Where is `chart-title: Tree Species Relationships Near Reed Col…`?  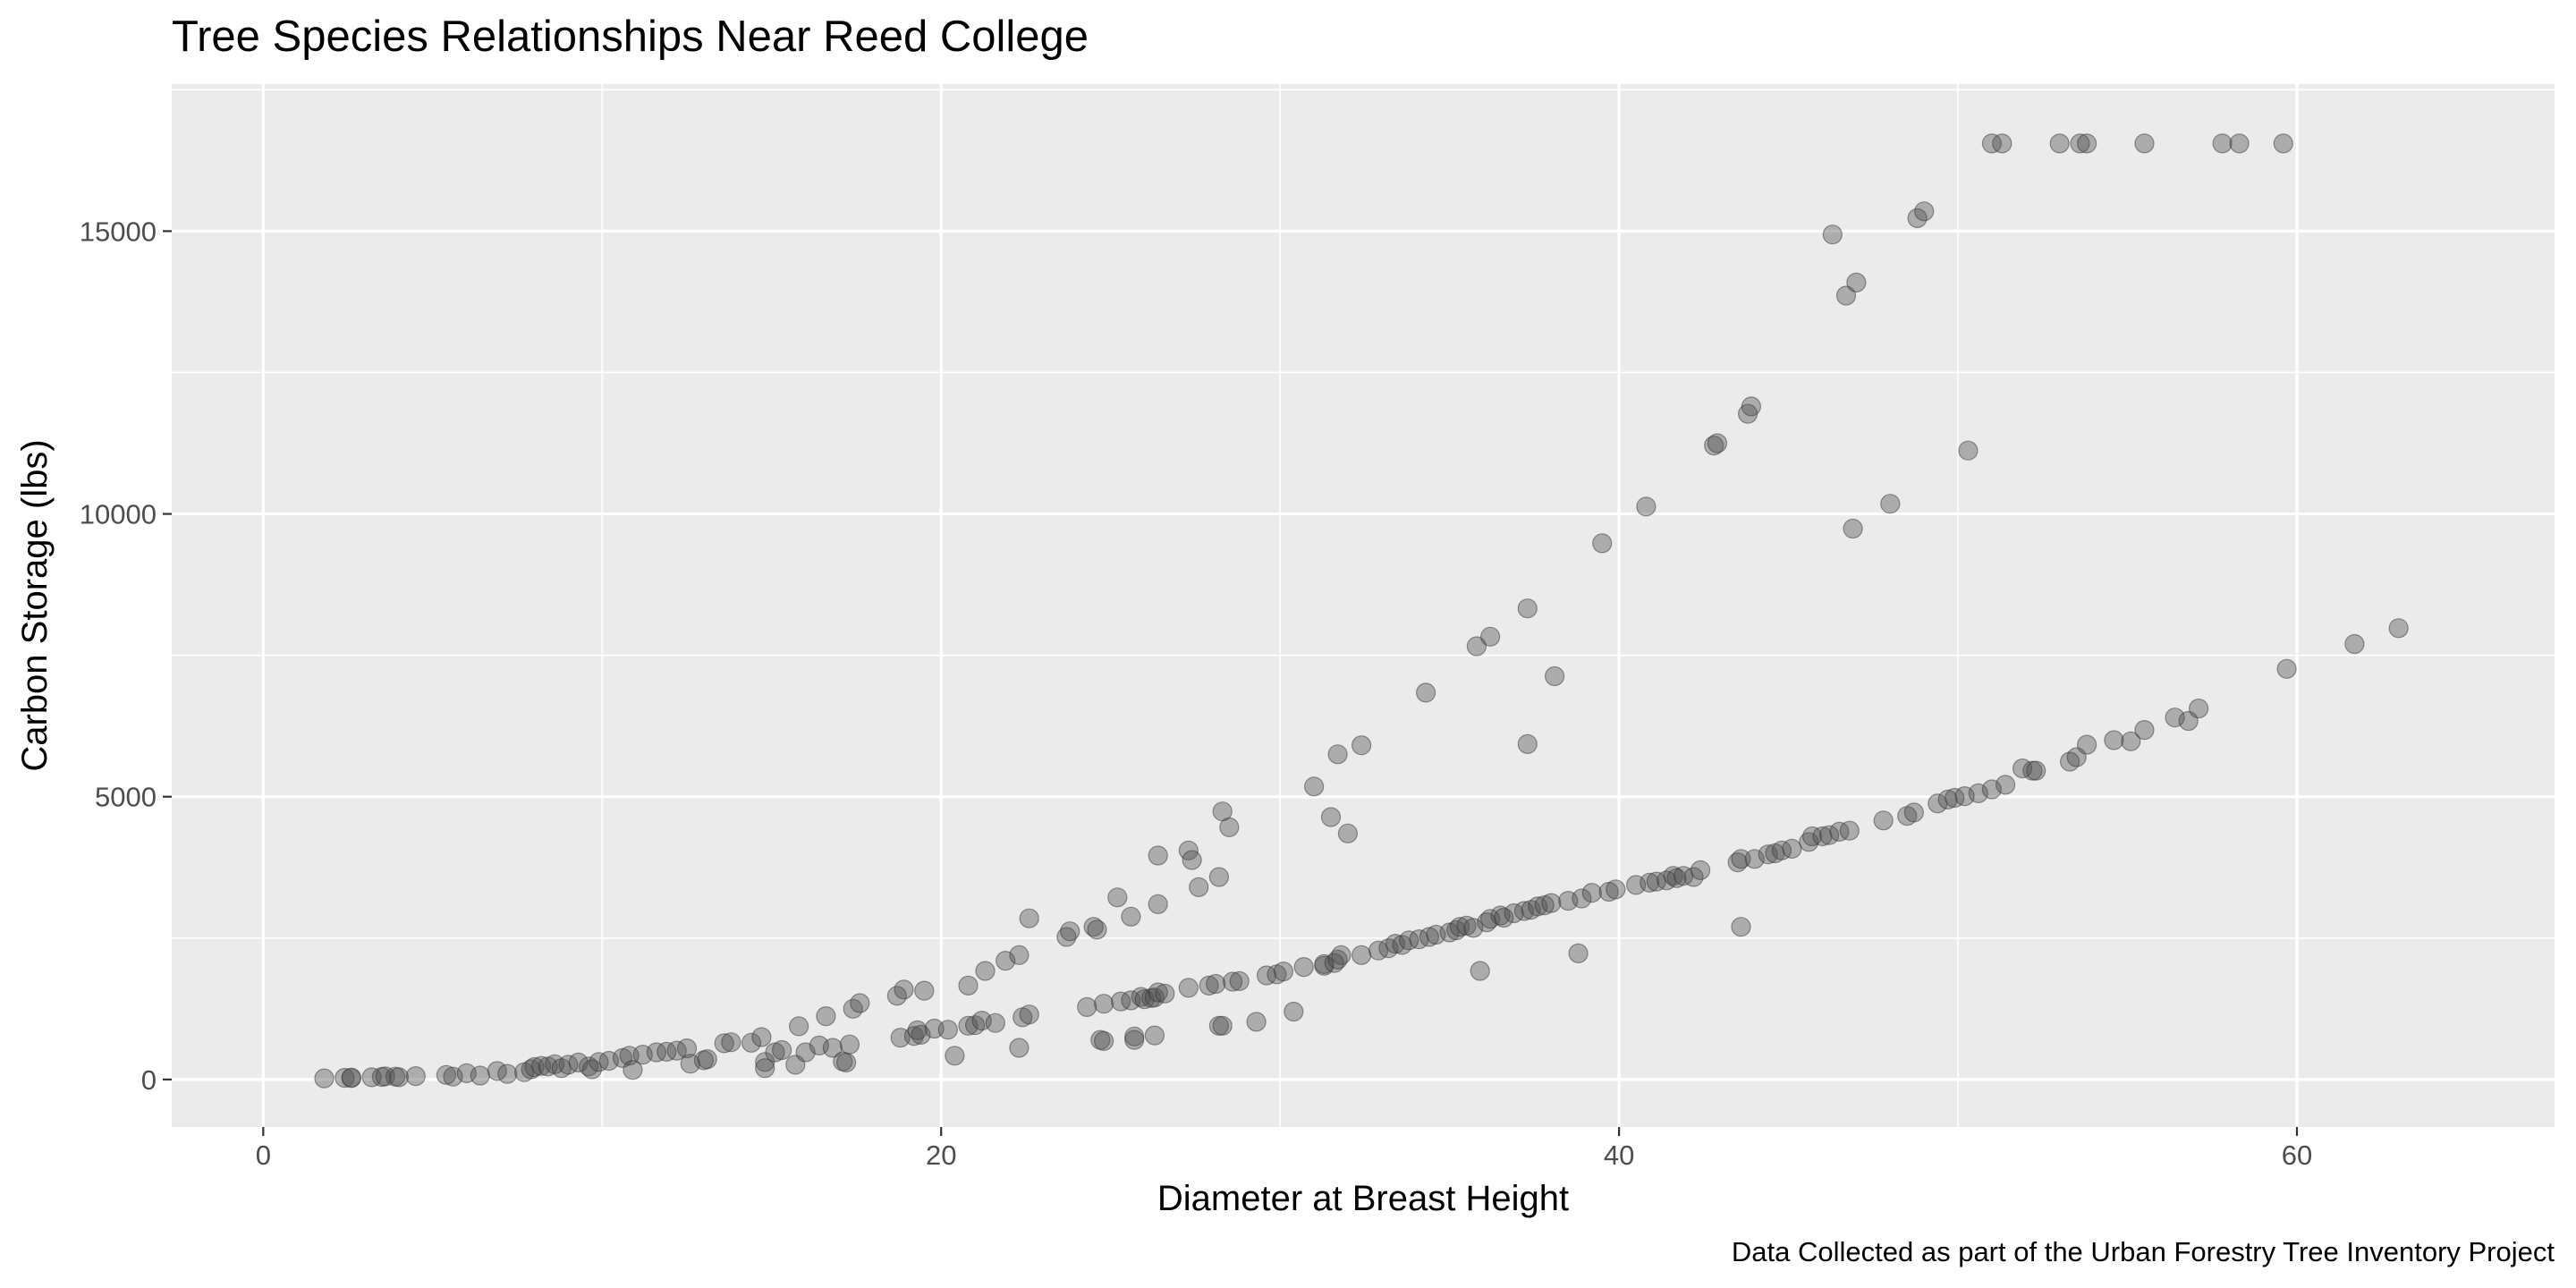
chart-title: Tree Species Relationships Near Reed Col… is located at coordinates (630, 37).